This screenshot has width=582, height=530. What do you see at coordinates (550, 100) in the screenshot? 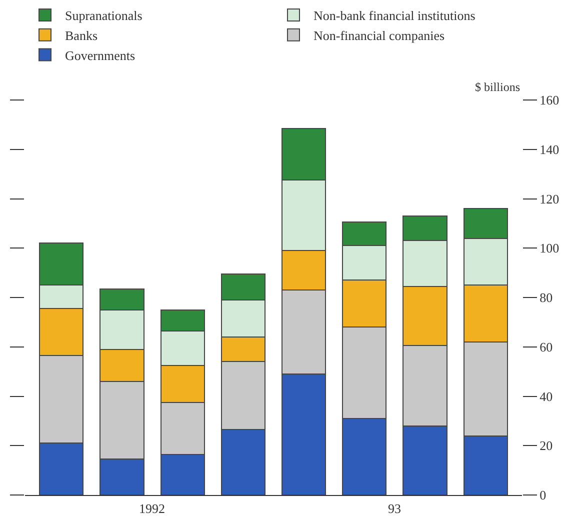
I see `y-tick-label: 160` at bounding box center [550, 100].